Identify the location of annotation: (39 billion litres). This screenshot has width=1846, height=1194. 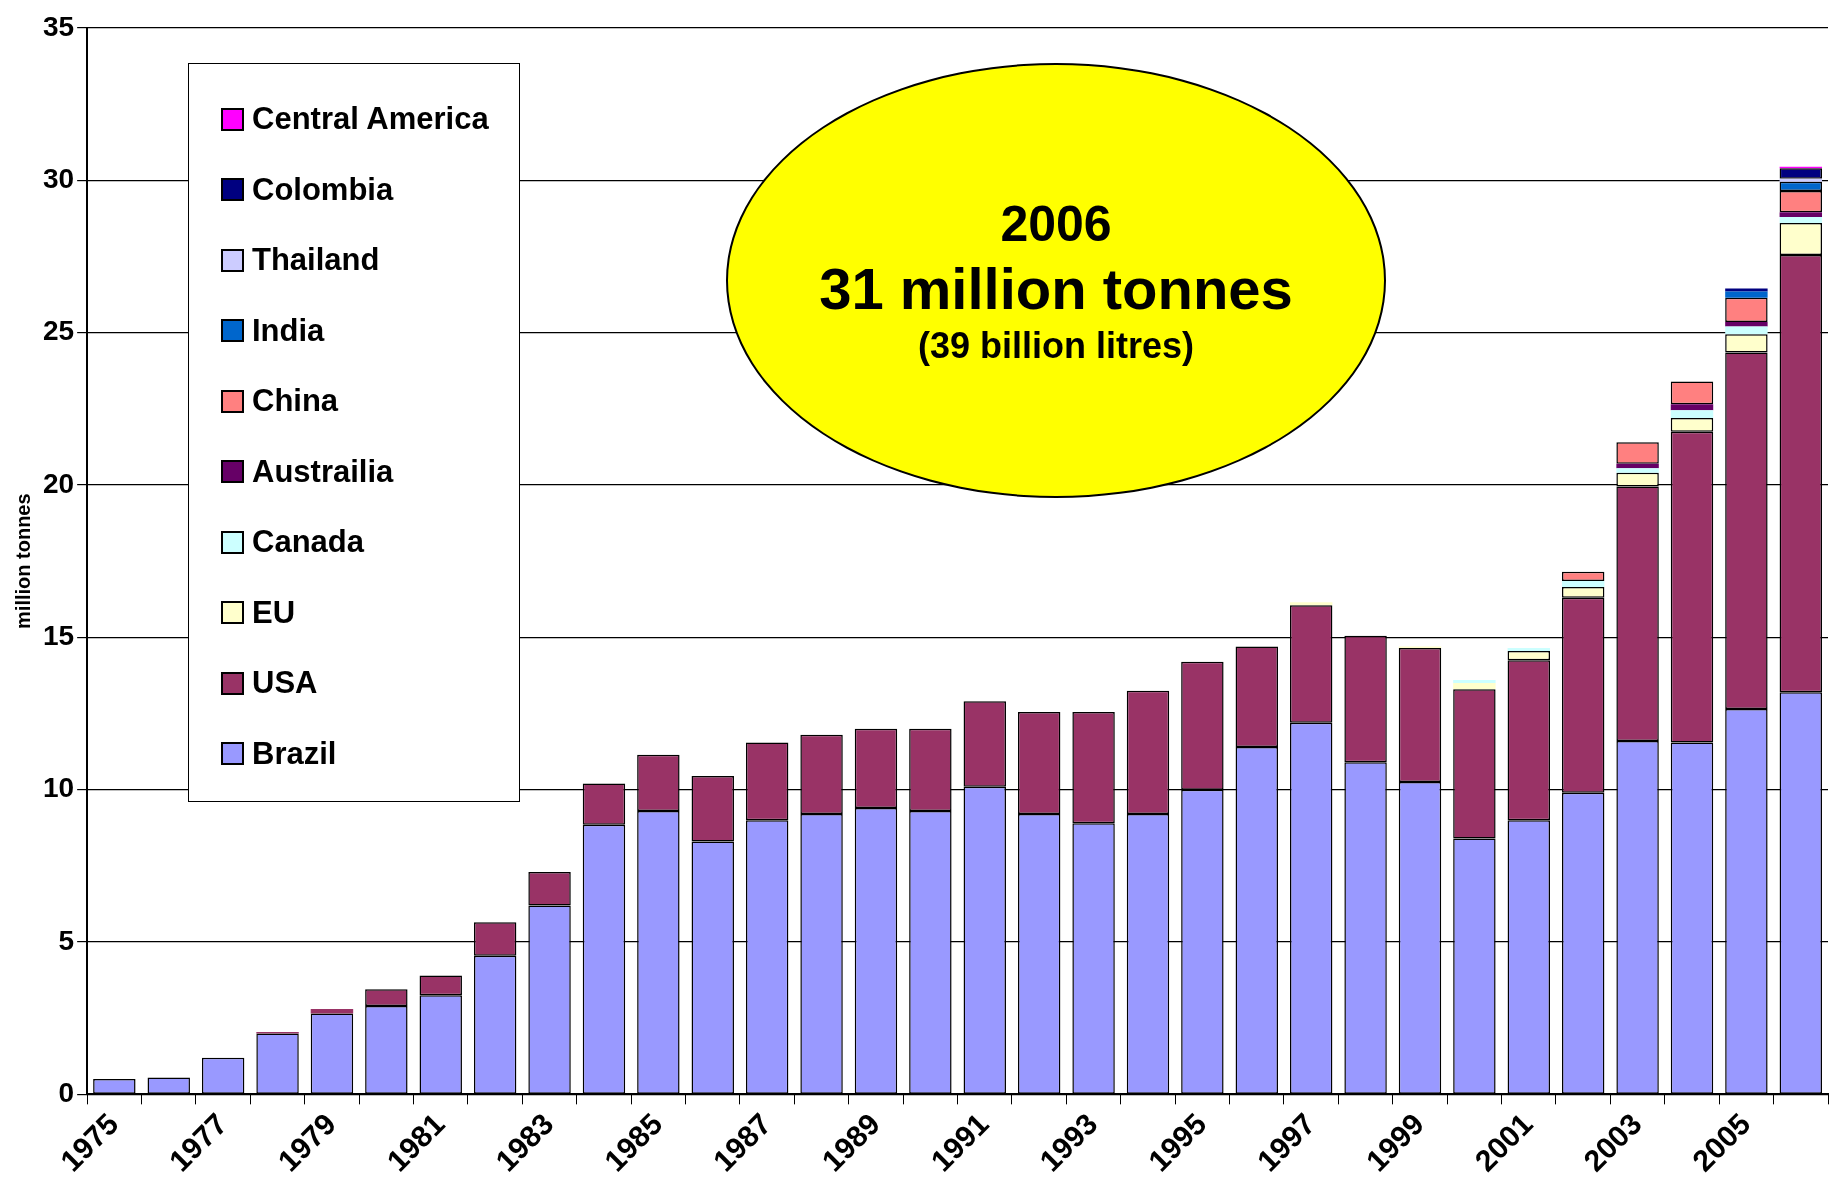
(1056, 345).